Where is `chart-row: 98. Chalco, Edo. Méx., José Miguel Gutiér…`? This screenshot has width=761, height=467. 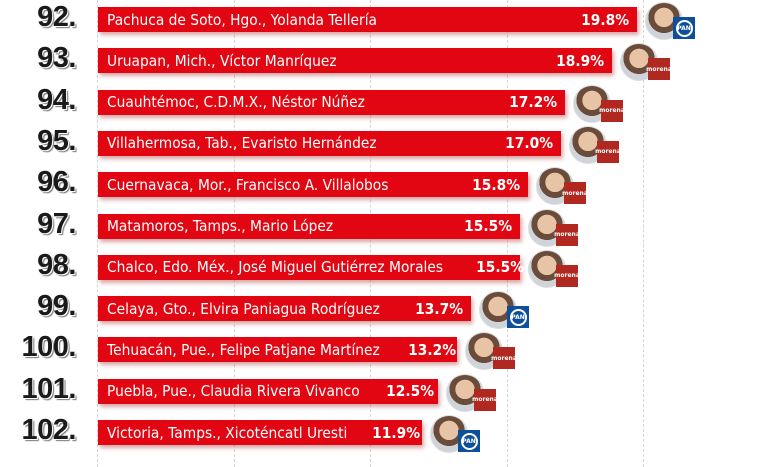
chart-row: 98. Chalco, Edo. Méx., José Miguel Gutiér… is located at coordinates (380, 271).